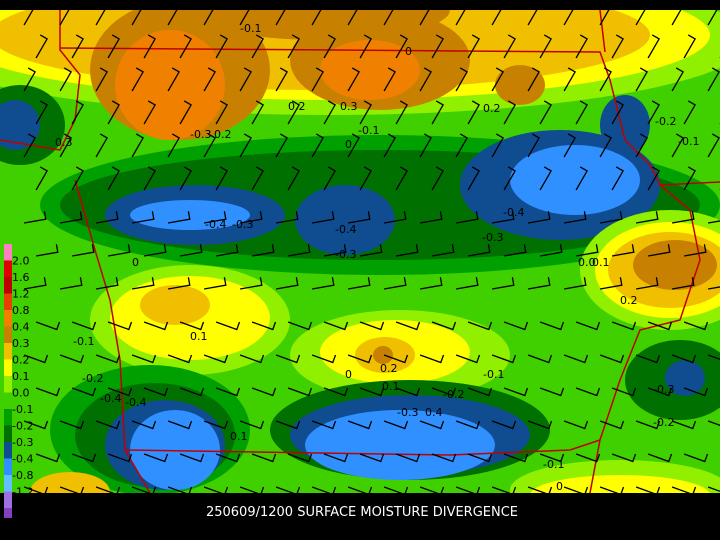 This screenshot has width=720, height=540. What do you see at coordinates (297, 106) in the screenshot?
I see `contour-label: 0.2` at bounding box center [297, 106].